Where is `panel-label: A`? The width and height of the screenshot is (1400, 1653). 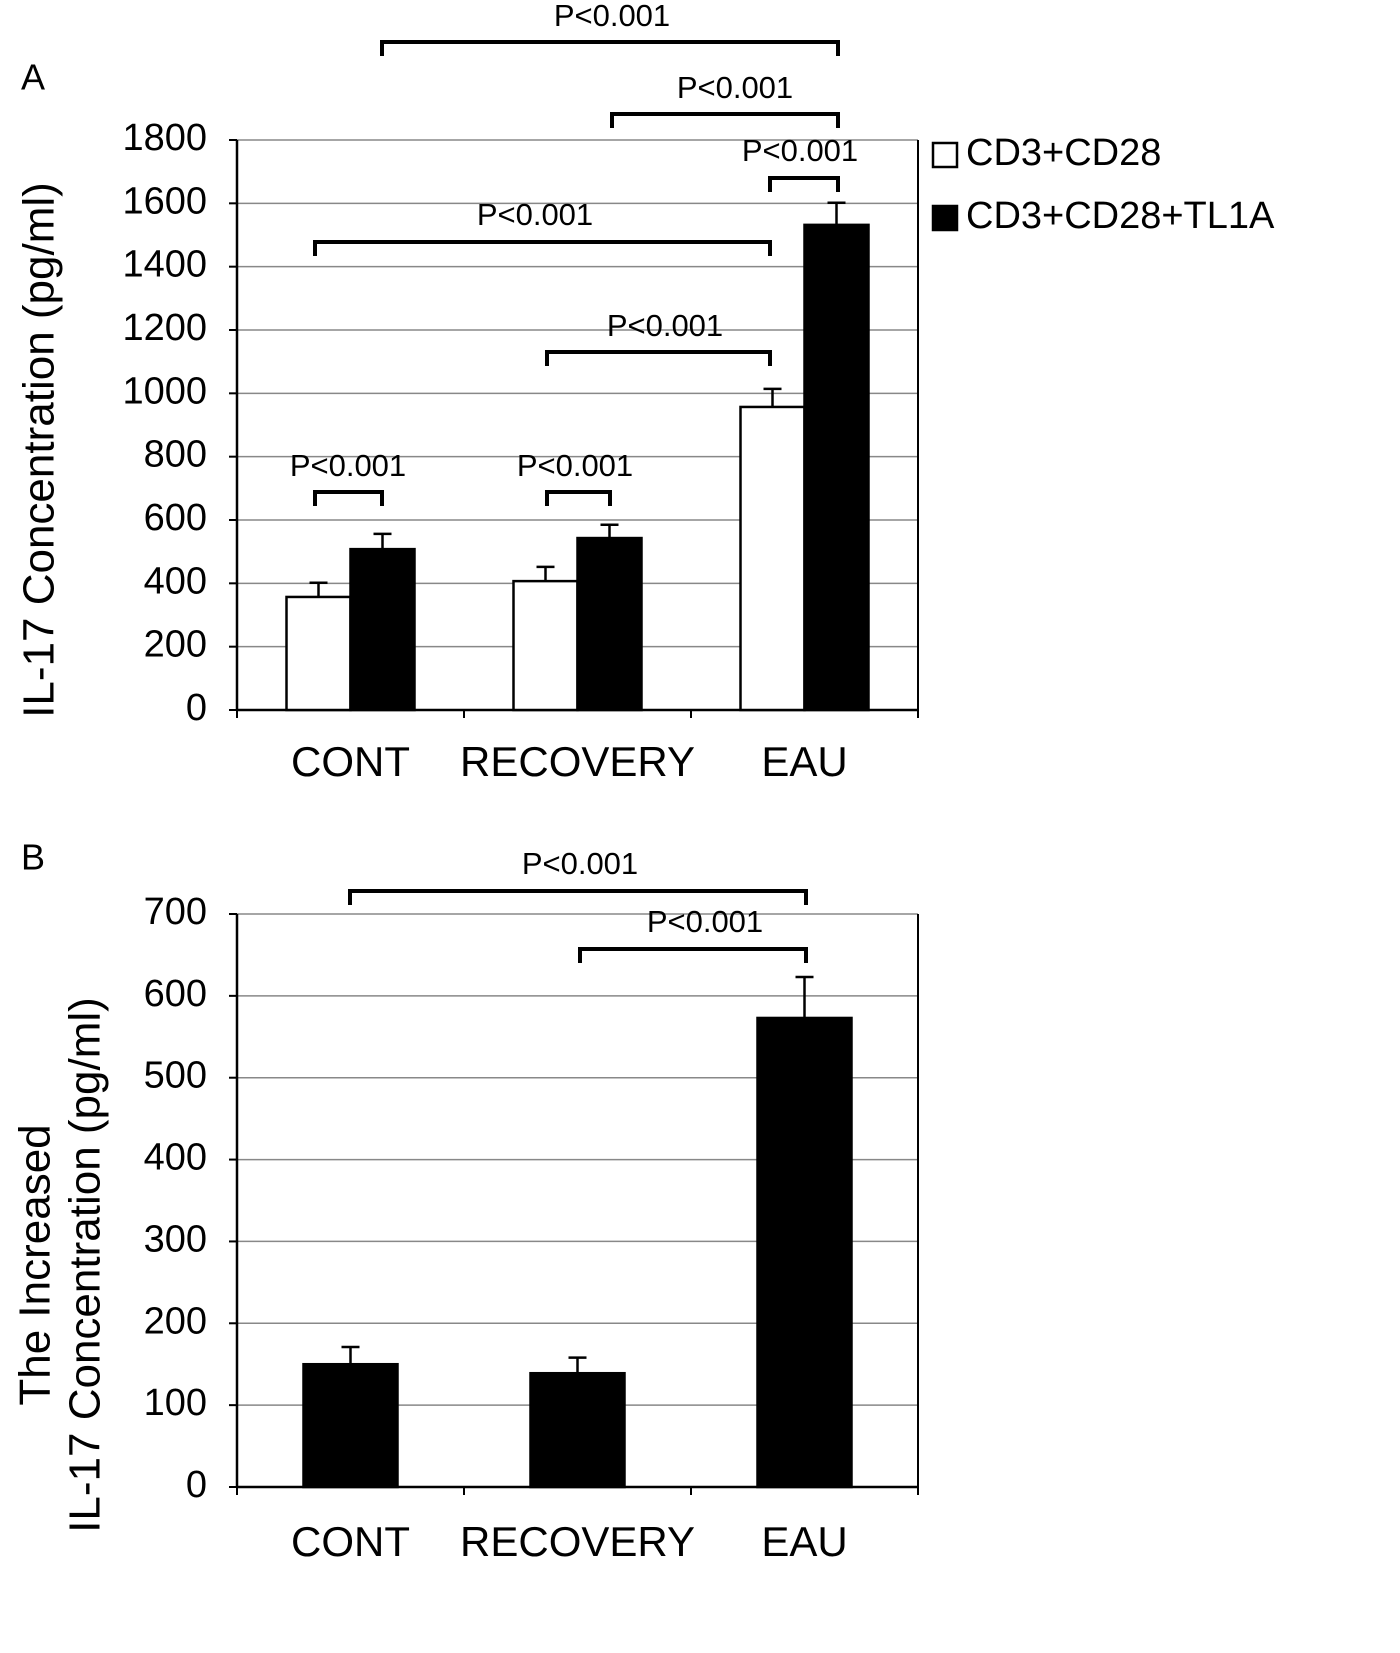
panel-label: A is located at coordinates (33, 77).